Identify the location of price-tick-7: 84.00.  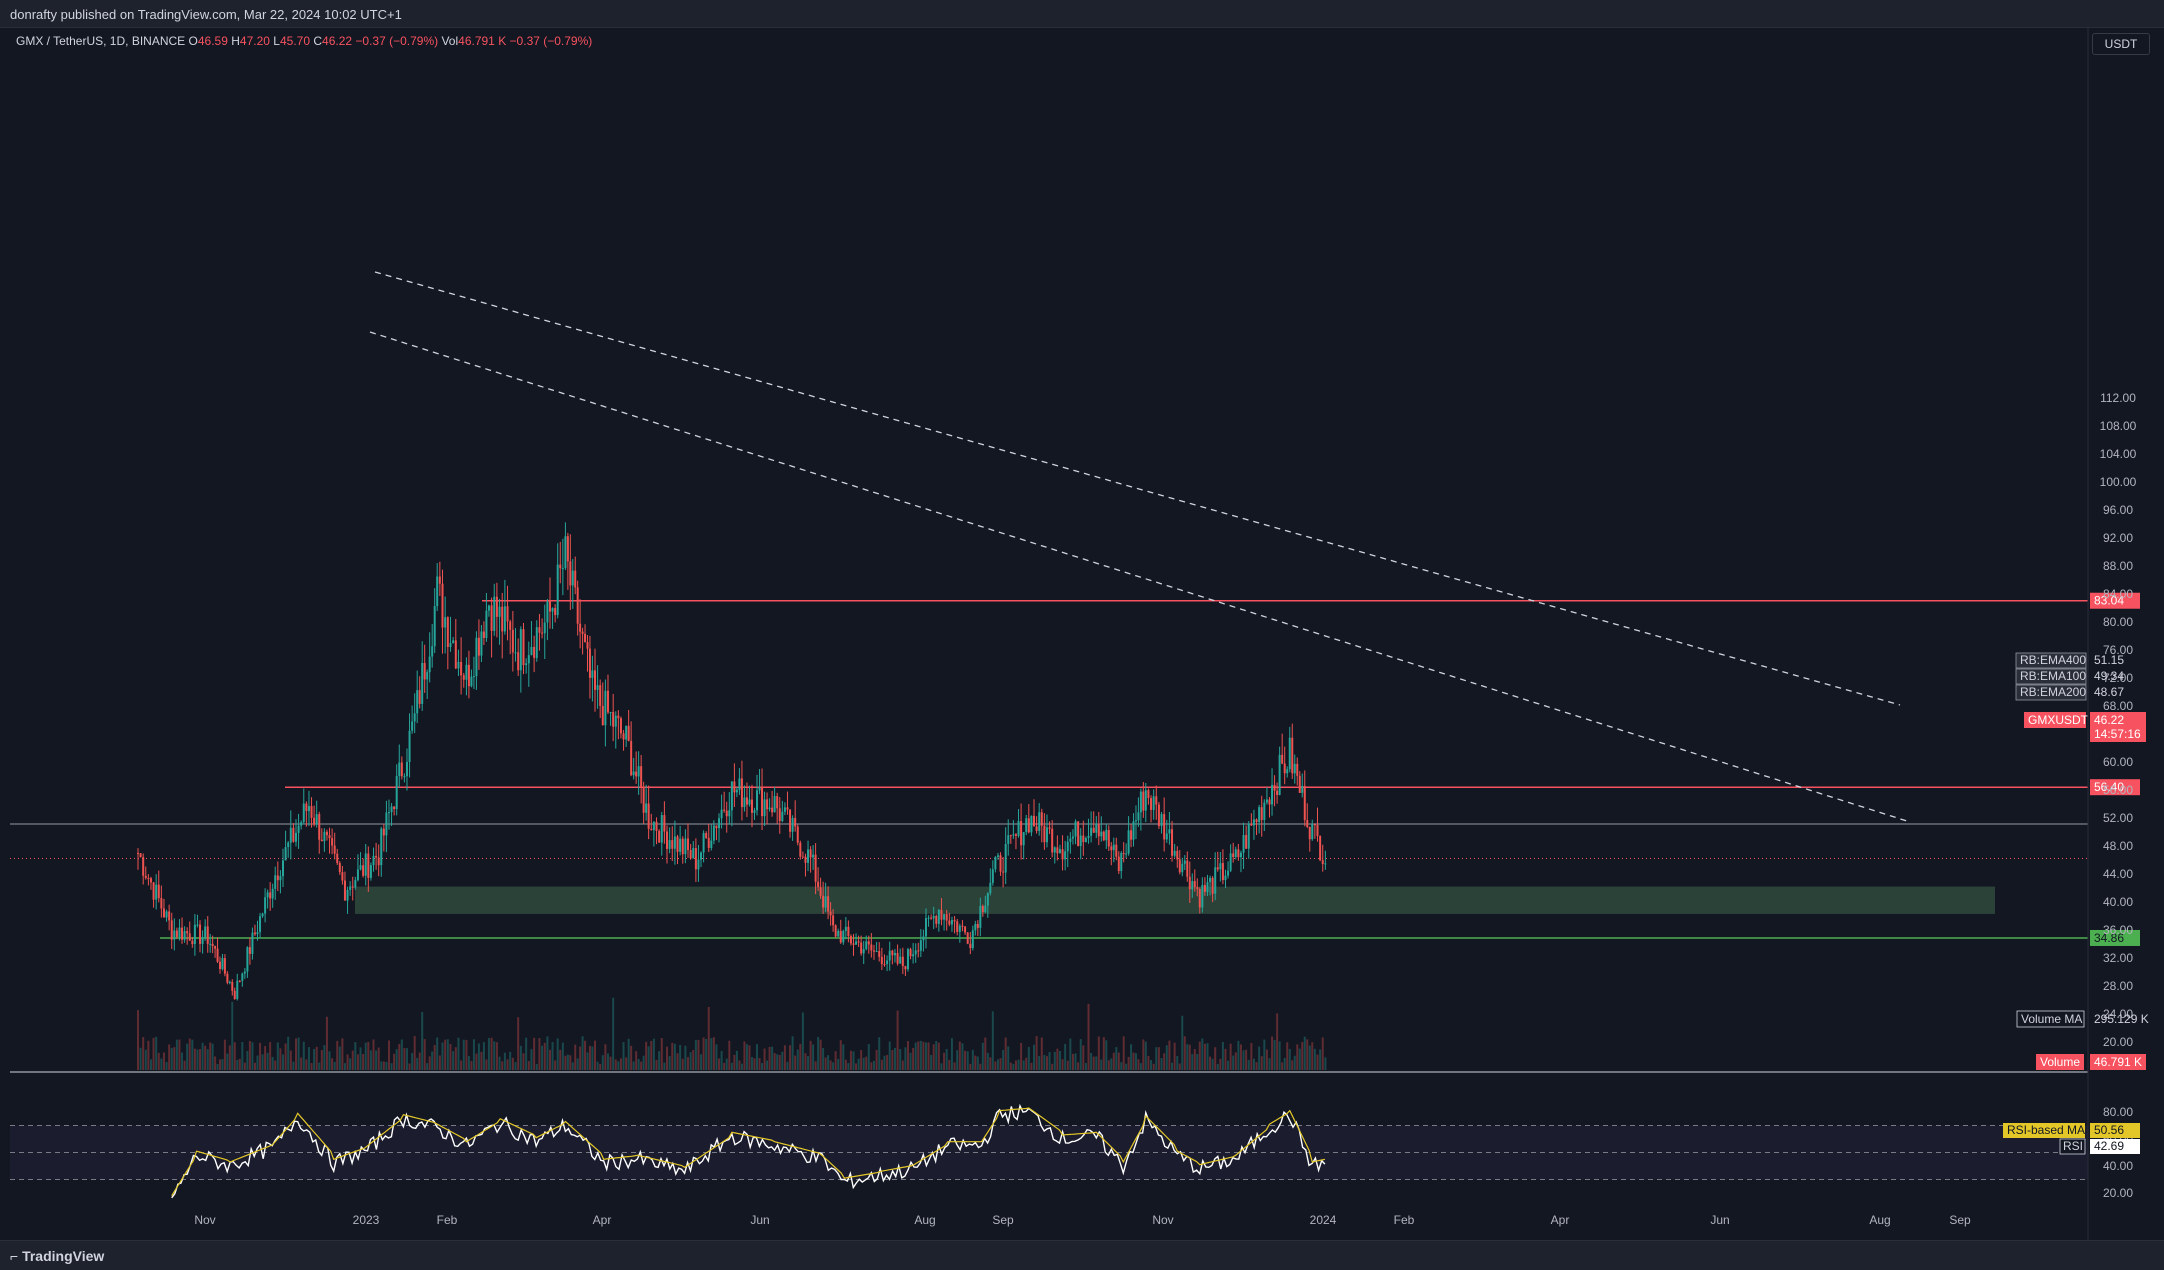
(2118, 594).